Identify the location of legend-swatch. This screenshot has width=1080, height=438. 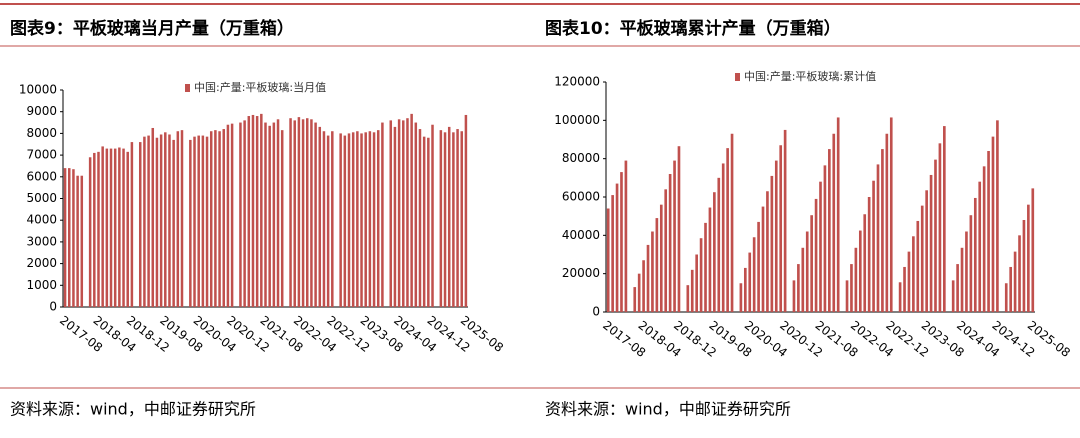
(187, 88).